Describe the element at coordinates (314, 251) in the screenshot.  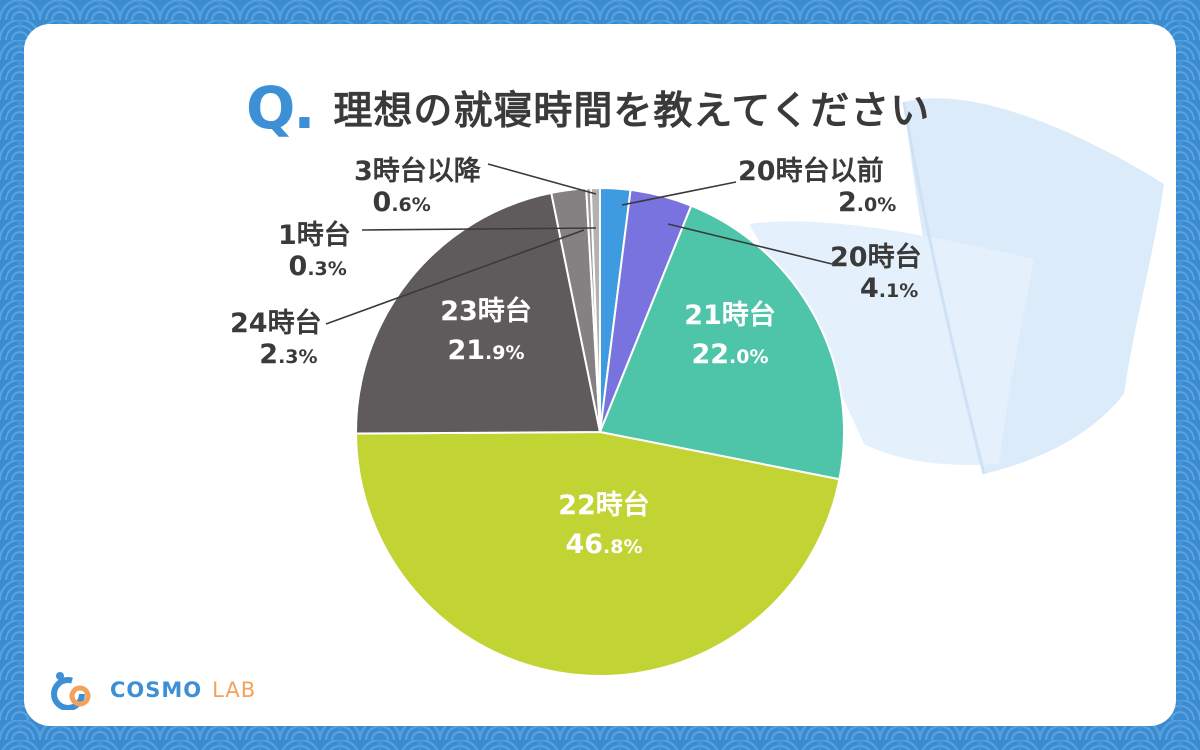
I see `label-1: 1時台 0.3%` at that location.